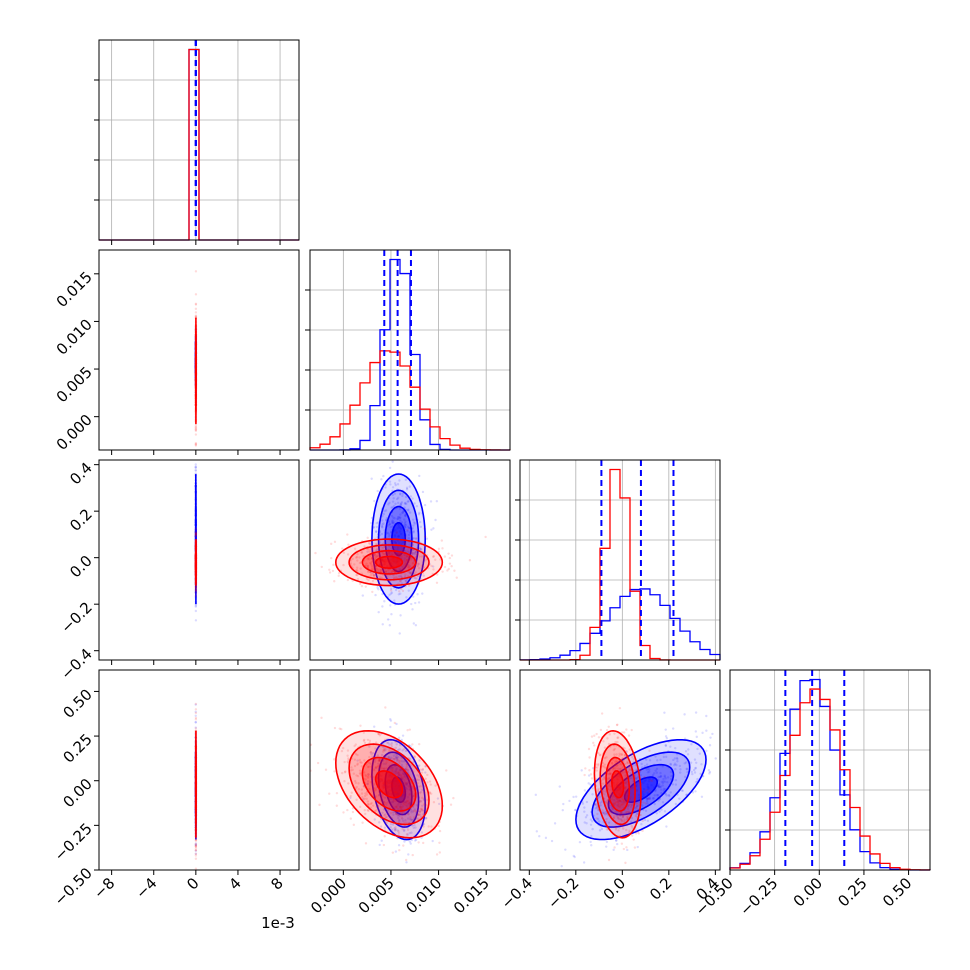  Describe the element at coordinates (146, 888) in the screenshot. I see `x-tick-label: −4` at that location.